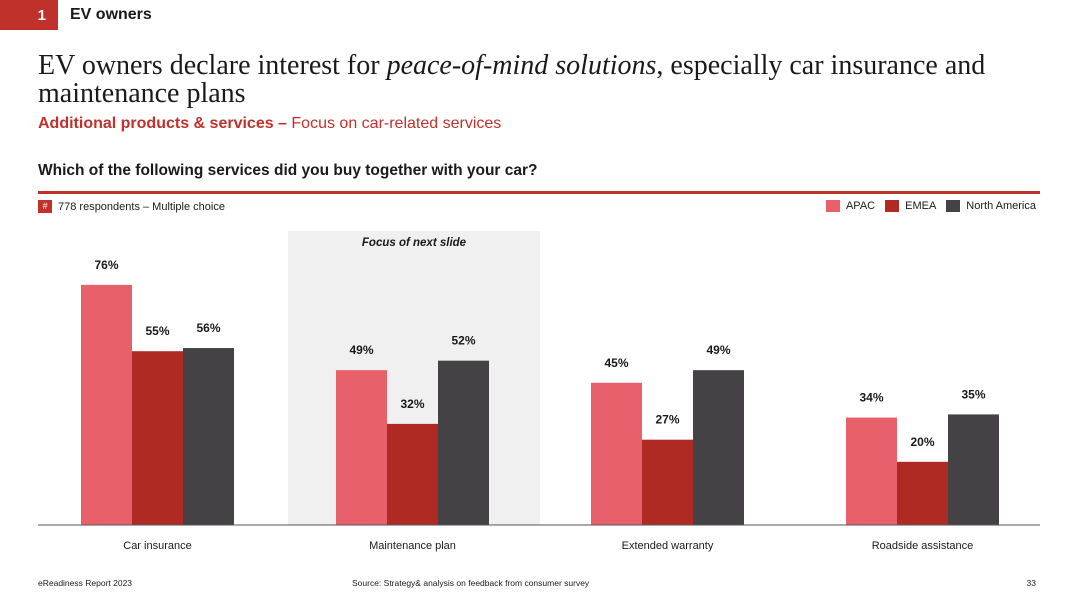 The height and width of the screenshot is (608, 1080). I want to click on bar-car-insurance-emea, so click(157, 438).